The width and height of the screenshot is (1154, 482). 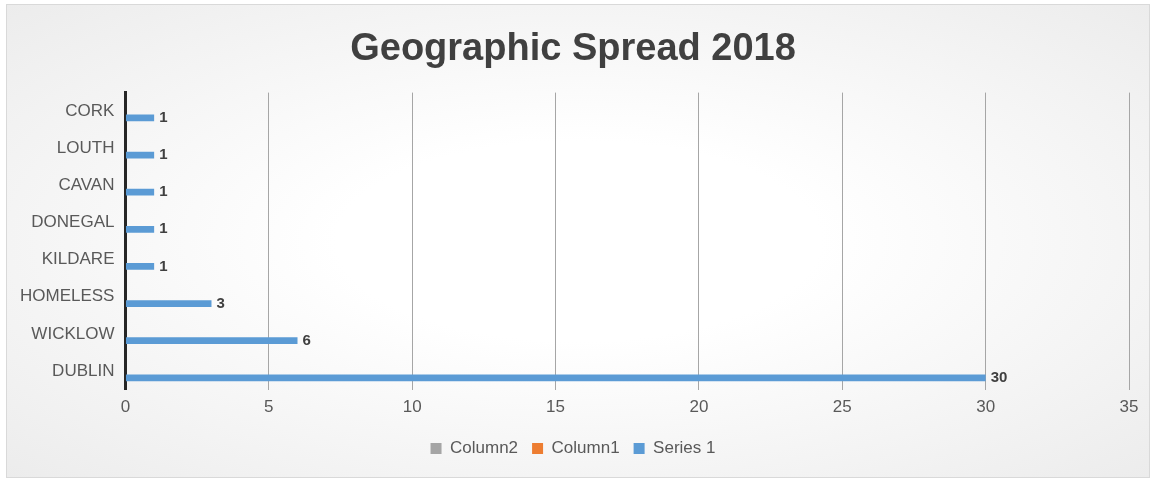 What do you see at coordinates (86, 185) in the screenshot?
I see `y-tick-label: CAVAN` at bounding box center [86, 185].